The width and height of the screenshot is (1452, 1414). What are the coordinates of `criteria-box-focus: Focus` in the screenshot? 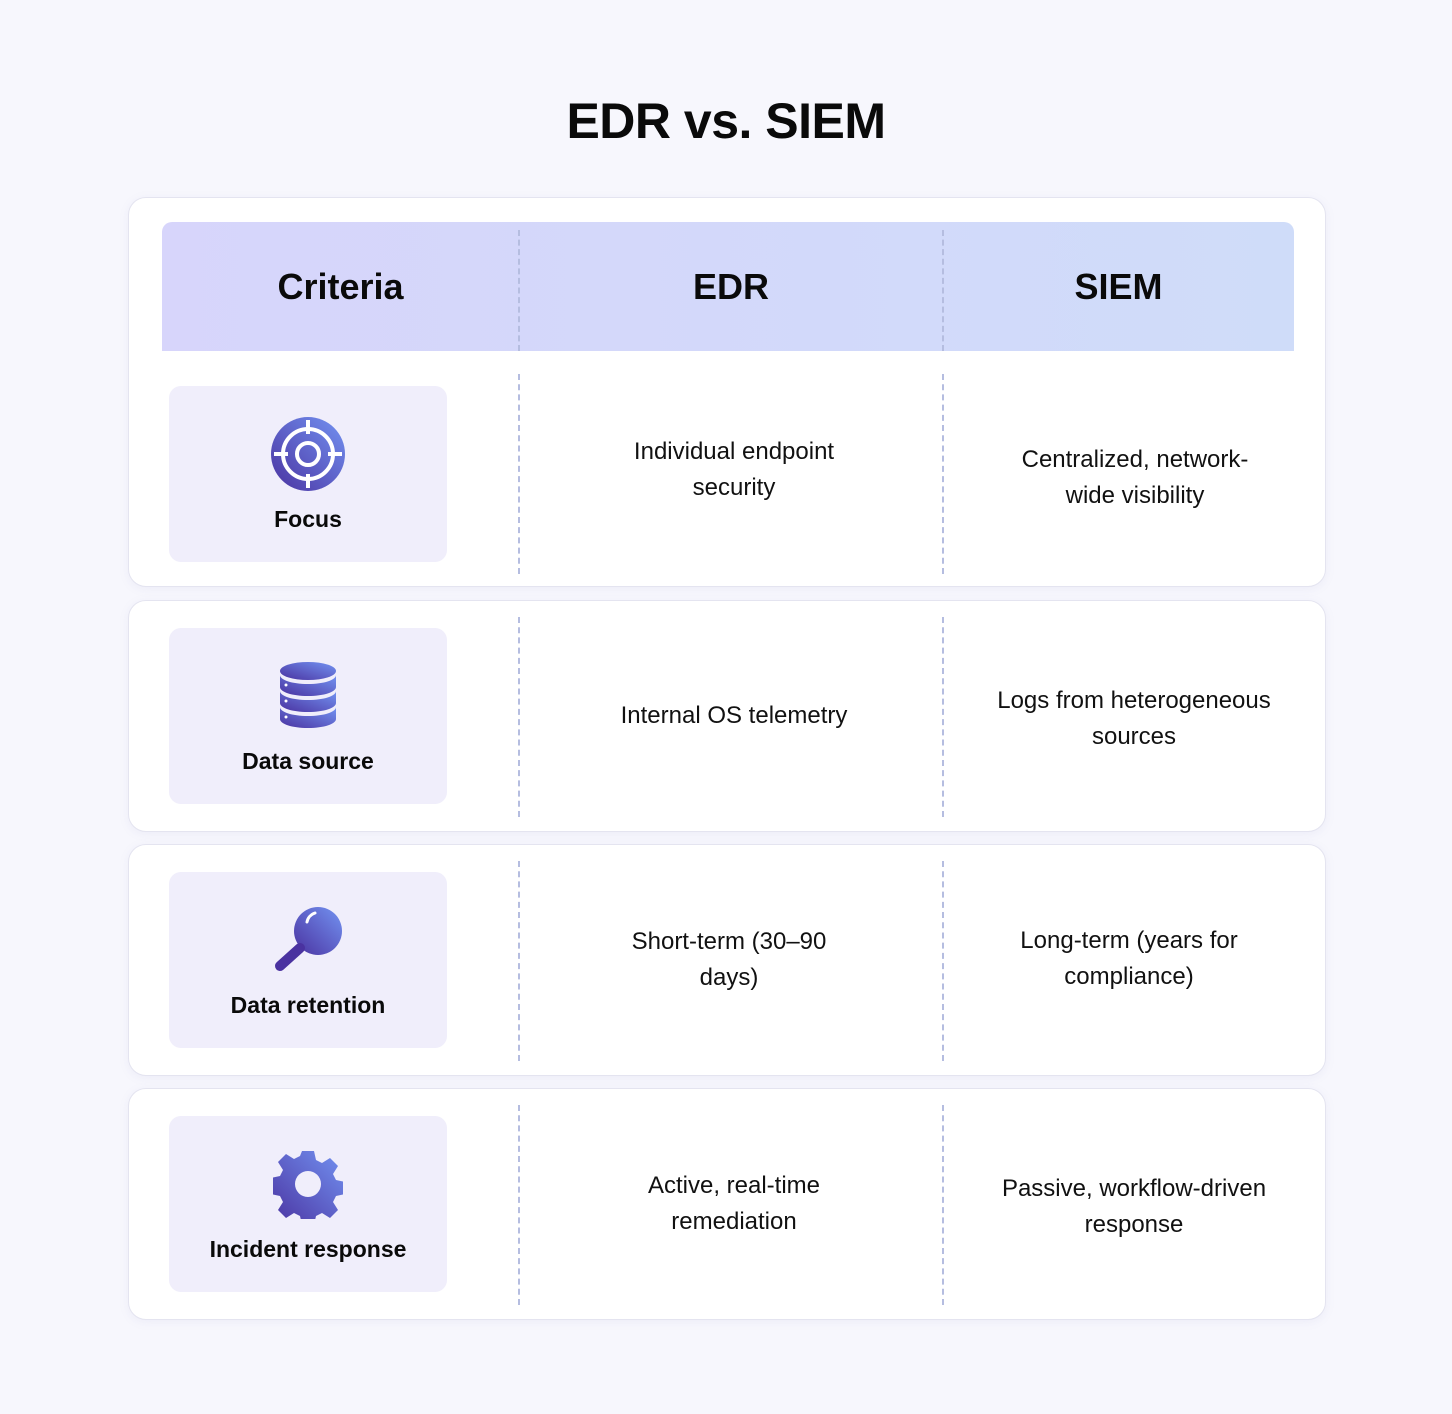 It's located at (308, 474).